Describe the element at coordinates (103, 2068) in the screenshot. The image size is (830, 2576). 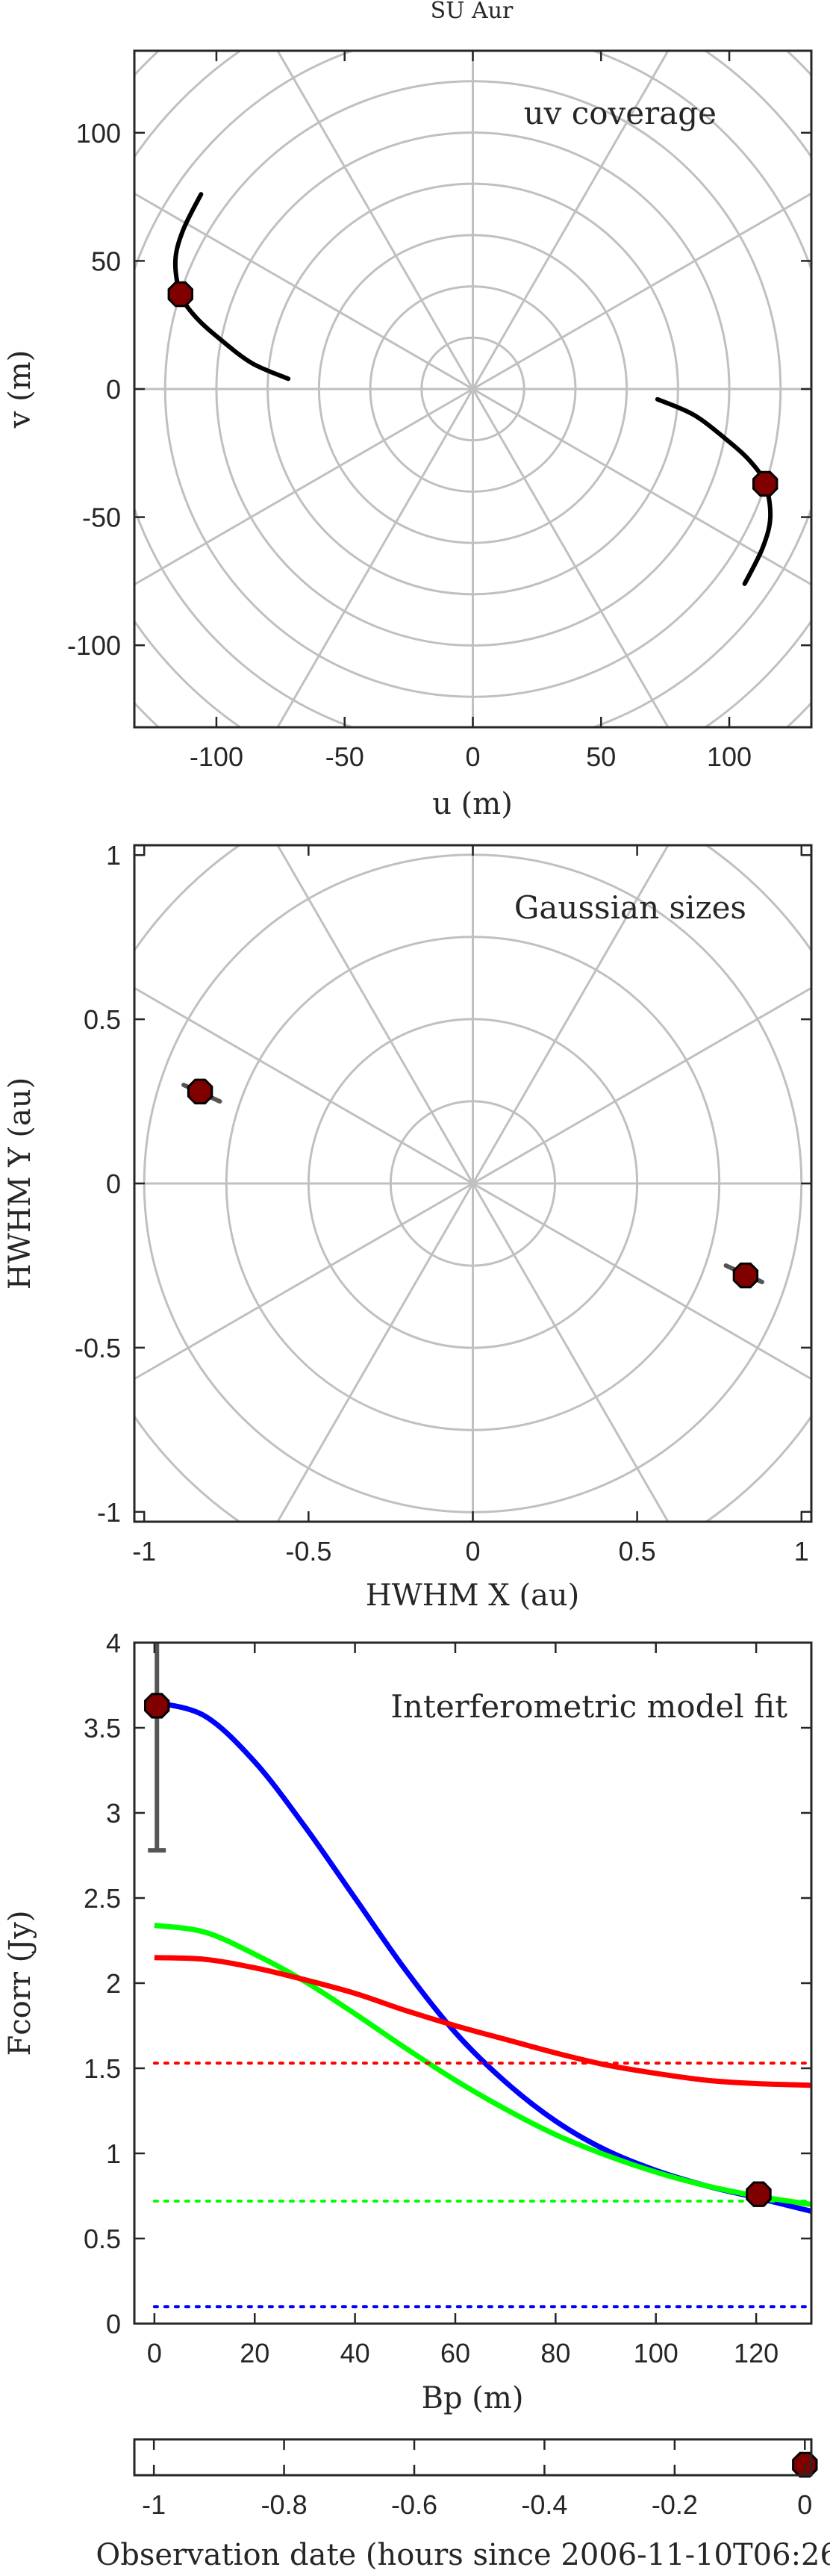
I see `y-tick-label: 1.5` at that location.